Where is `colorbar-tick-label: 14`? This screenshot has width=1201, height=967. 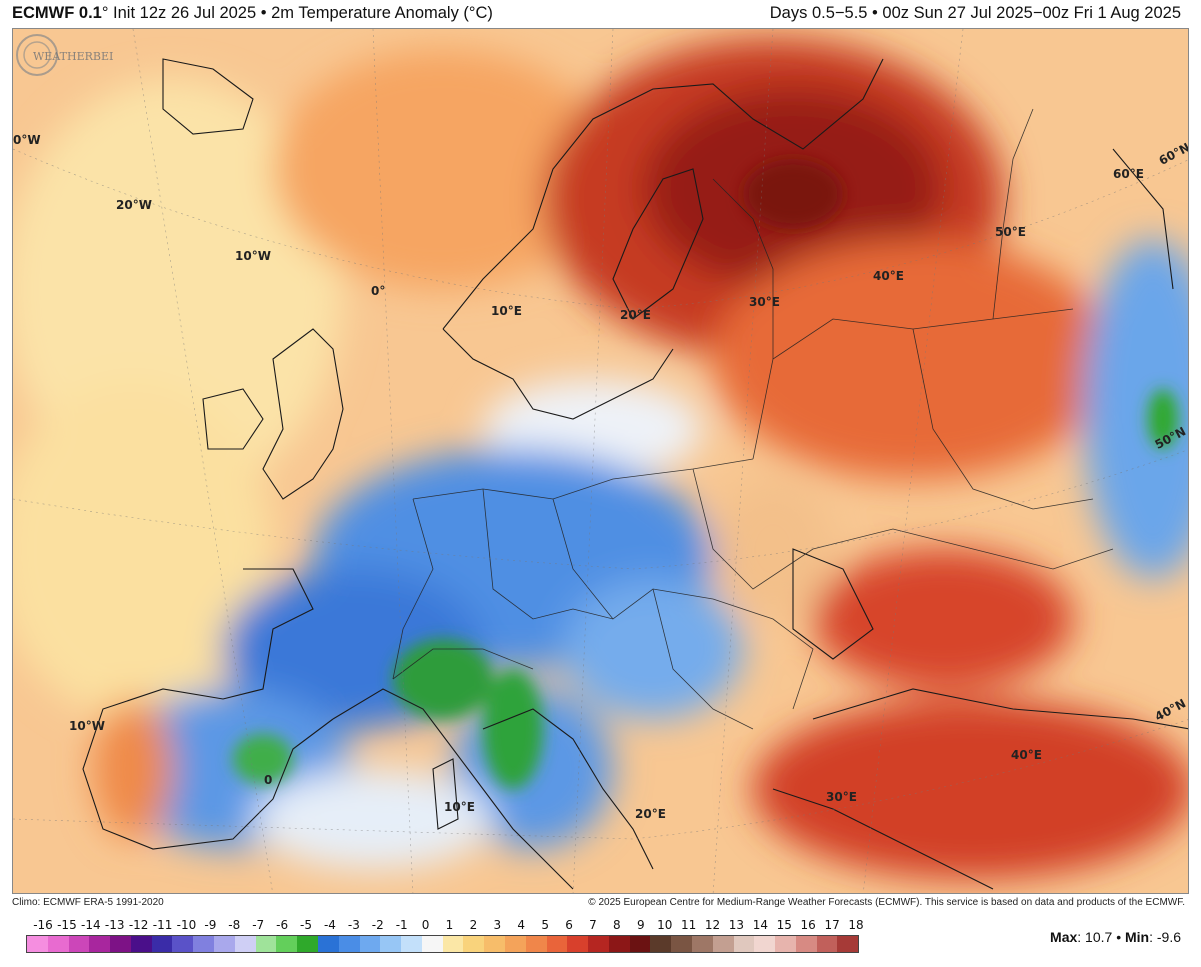 colorbar-tick-label: 14 is located at coordinates (760, 925).